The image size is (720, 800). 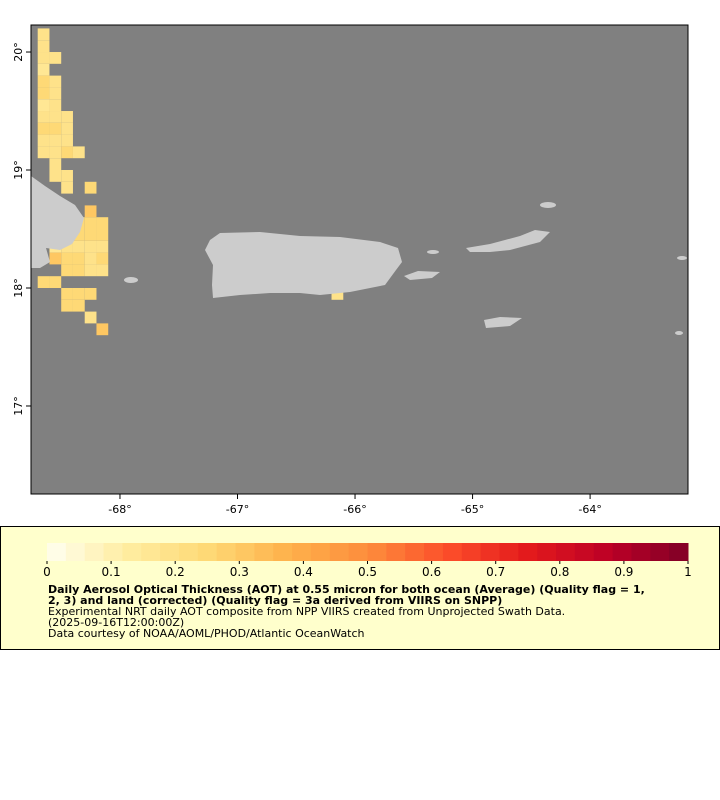 What do you see at coordinates (239, 572) in the screenshot?
I see `colorbar-tick-label: 0.3` at bounding box center [239, 572].